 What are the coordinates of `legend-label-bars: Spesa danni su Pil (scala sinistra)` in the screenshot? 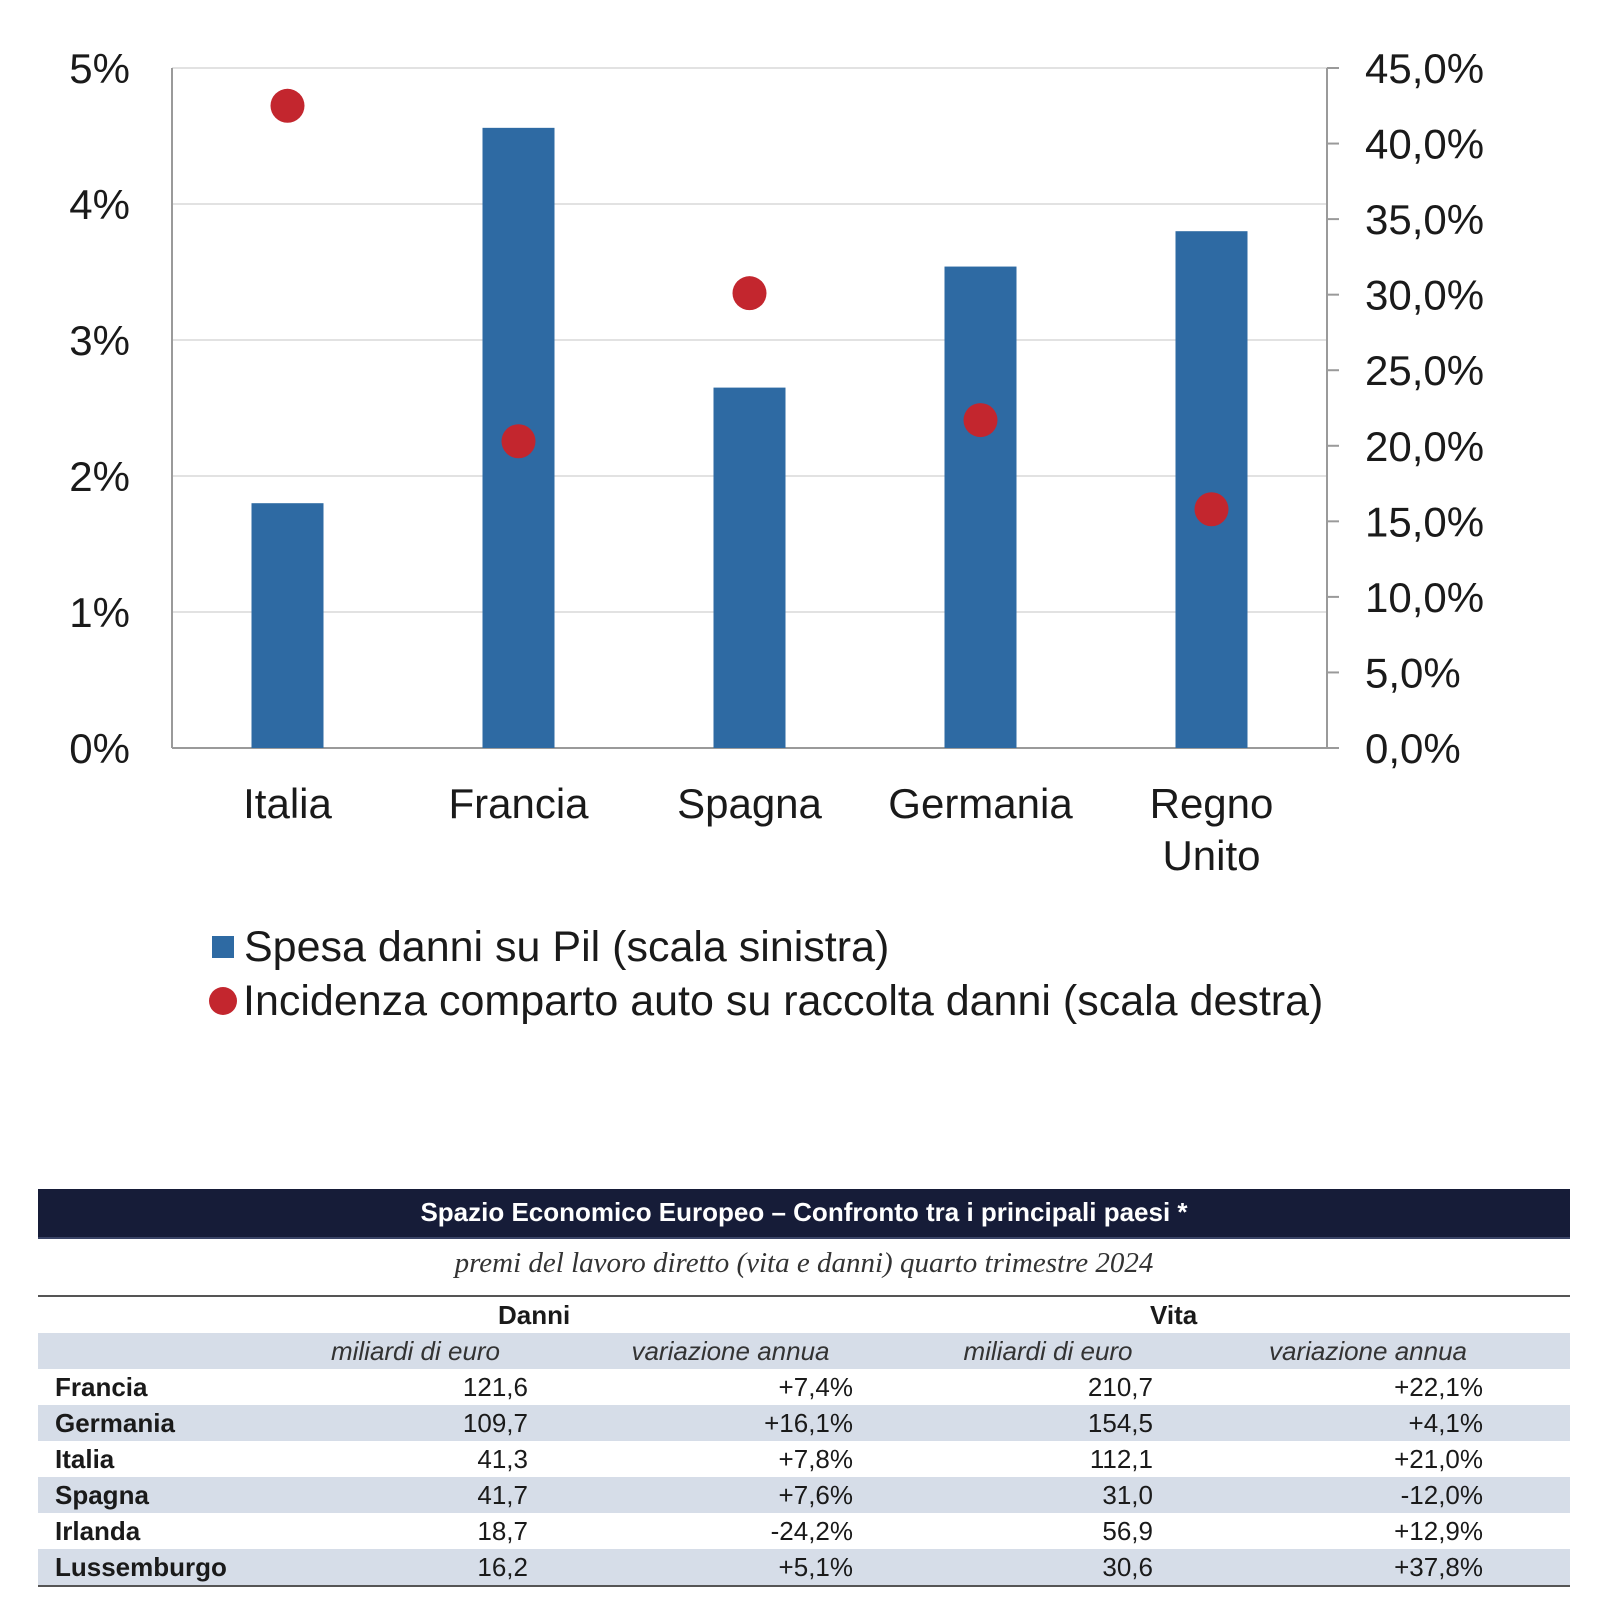 It's located at (567, 947).